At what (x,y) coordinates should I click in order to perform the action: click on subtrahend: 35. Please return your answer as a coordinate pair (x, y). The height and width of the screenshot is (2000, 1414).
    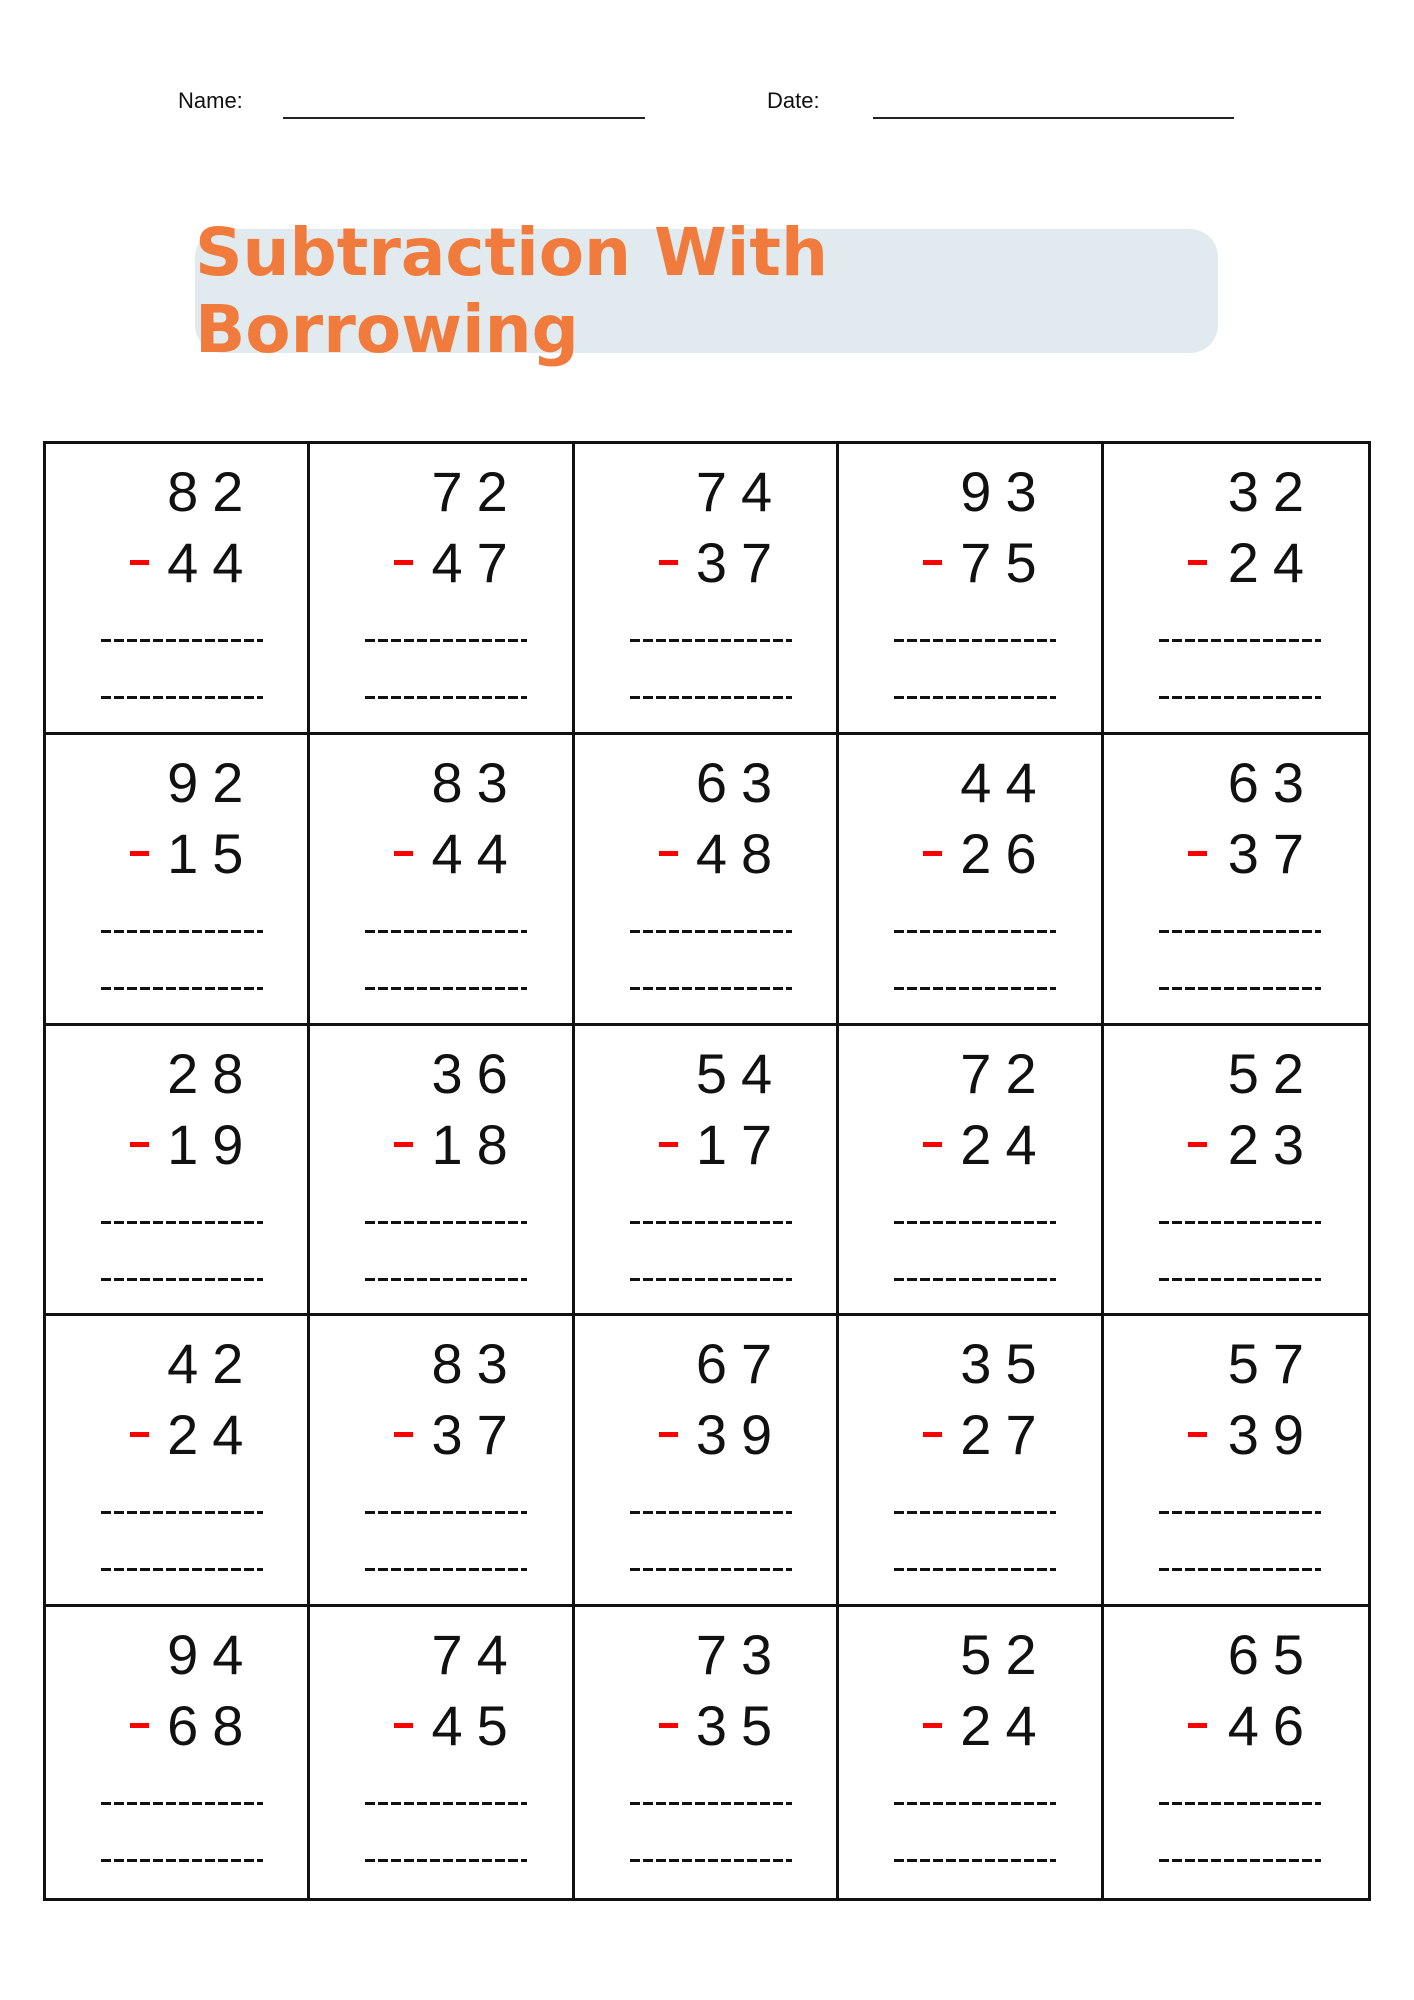
    Looking at the image, I should click on (741, 1726).